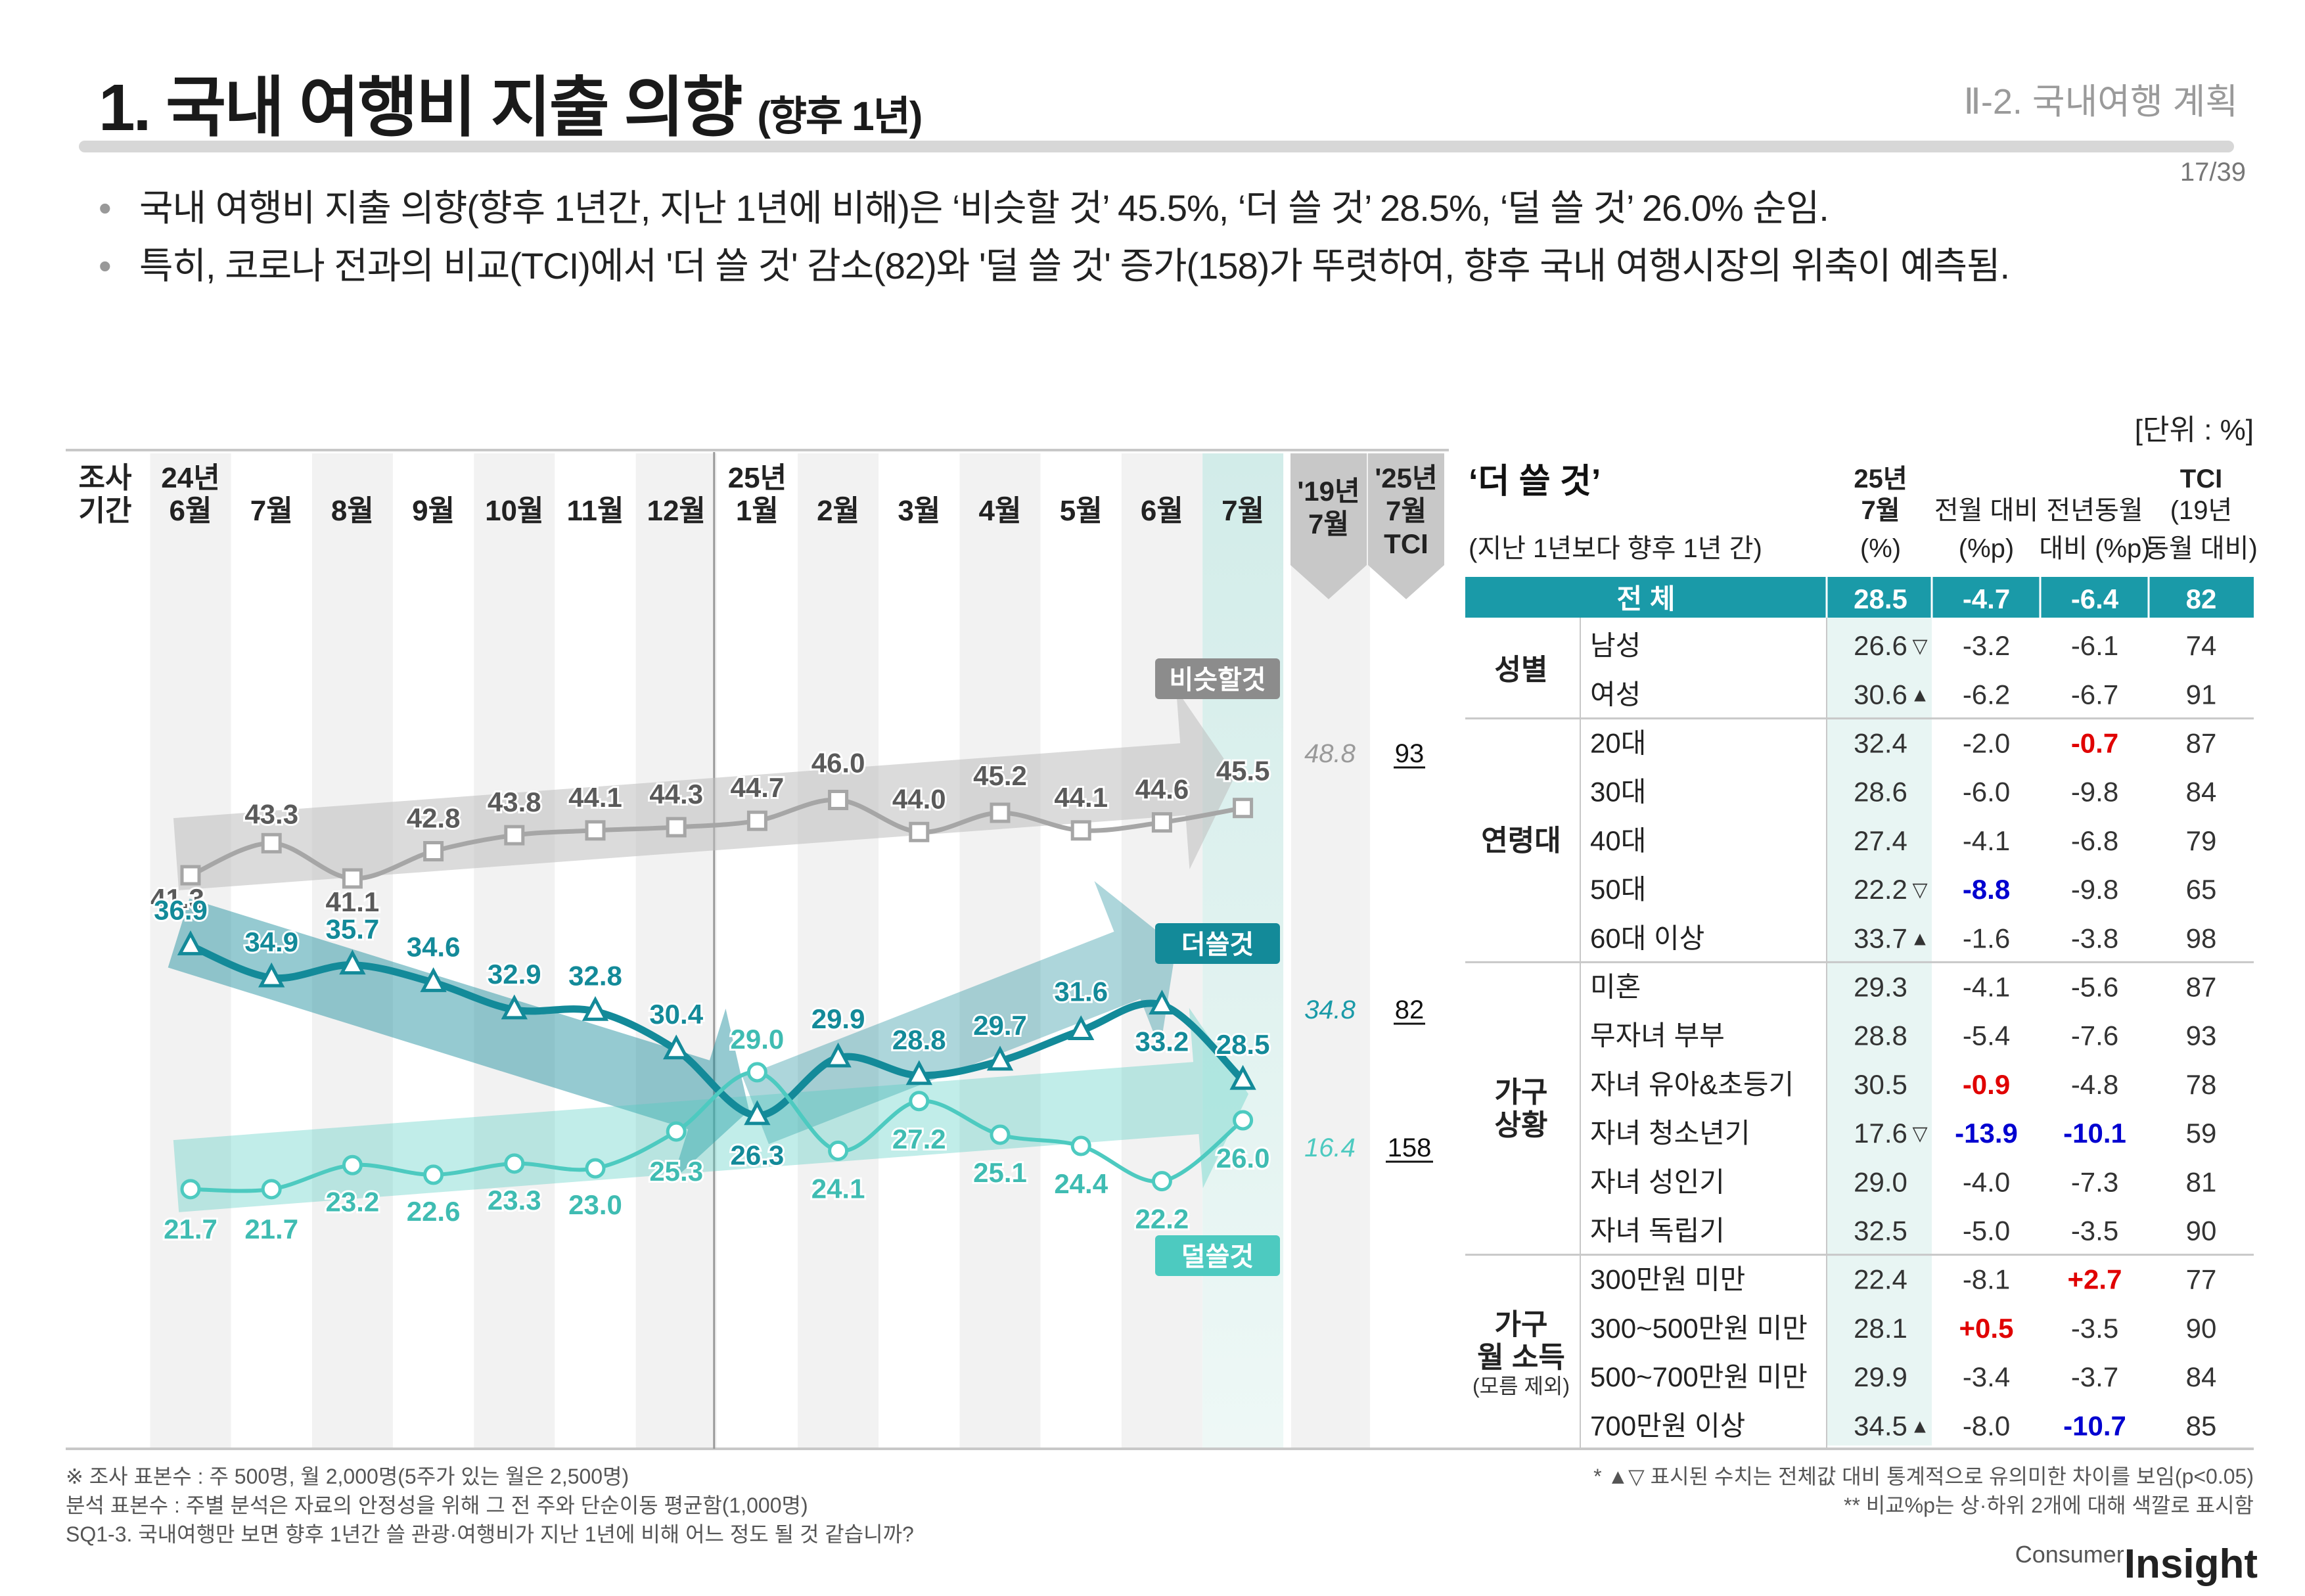 The width and height of the screenshot is (2305, 1596). What do you see at coordinates (1986, 987) in the screenshot?
I see `table-mom: -4.1` at bounding box center [1986, 987].